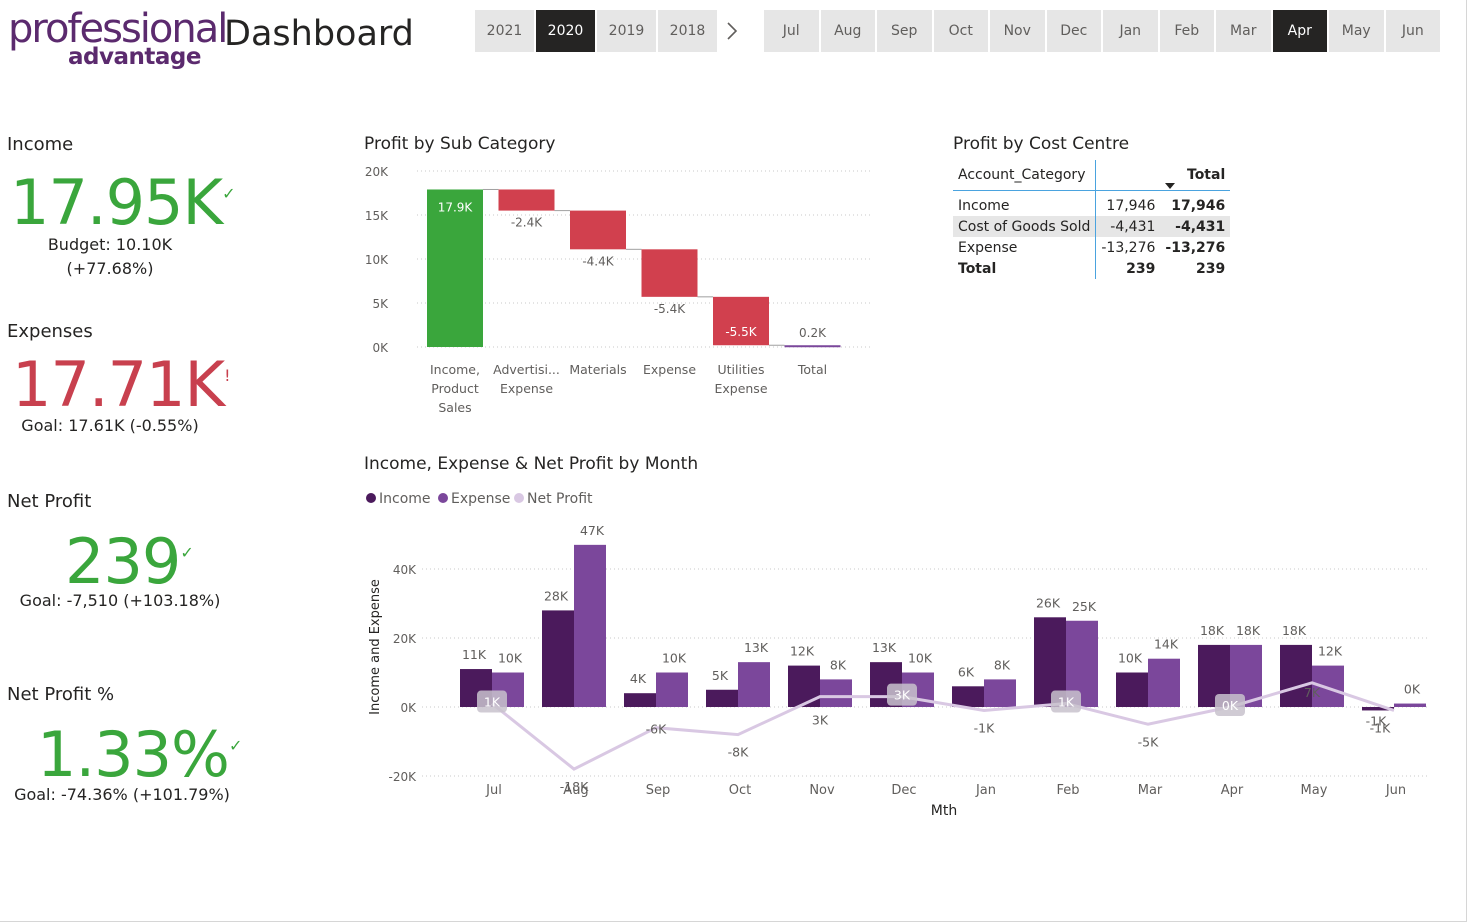 The image size is (1469, 924). What do you see at coordinates (1412, 689) in the screenshot?
I see `bar-data-label: 0K` at bounding box center [1412, 689].